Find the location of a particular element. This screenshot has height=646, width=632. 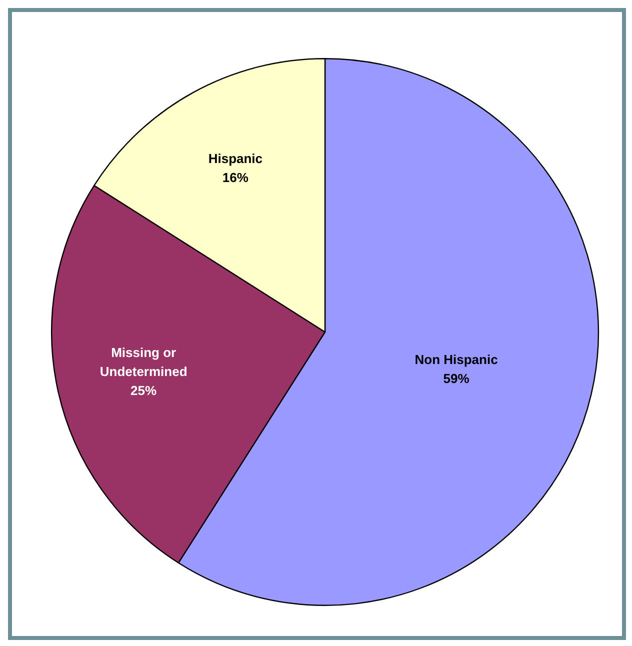

data-label: 59% is located at coordinates (456, 378).